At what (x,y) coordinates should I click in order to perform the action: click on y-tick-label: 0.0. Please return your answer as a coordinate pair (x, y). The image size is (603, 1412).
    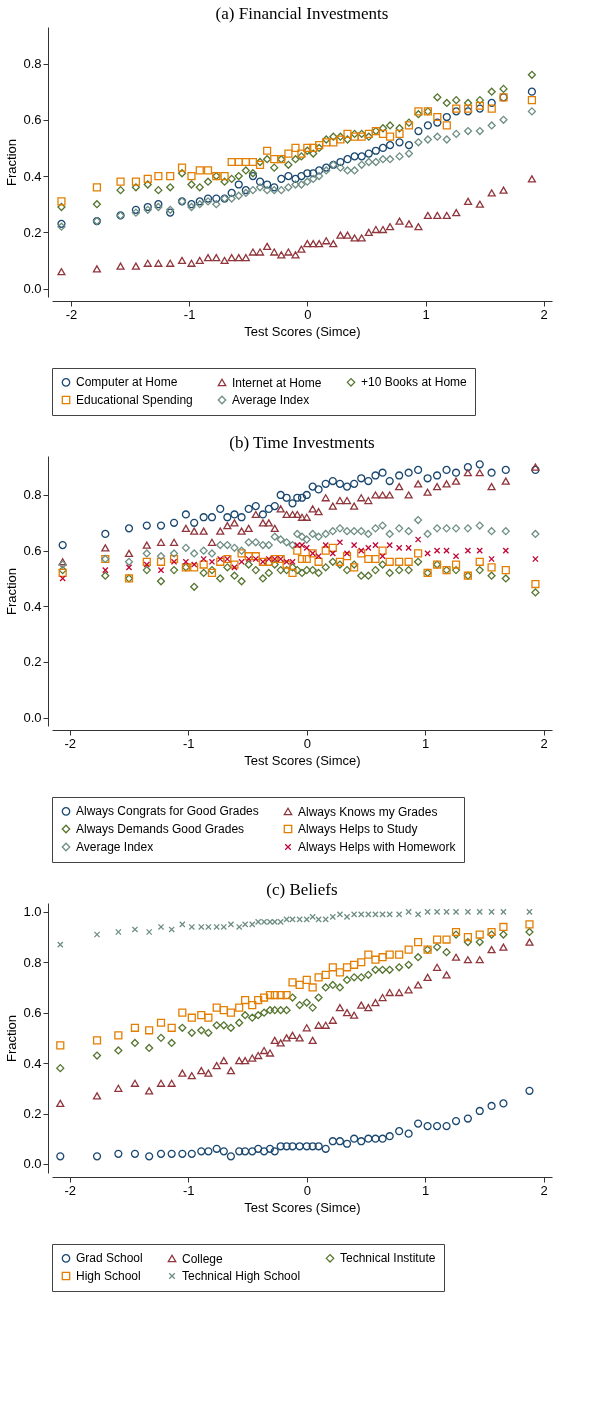
    Looking at the image, I should click on (32, 1164).